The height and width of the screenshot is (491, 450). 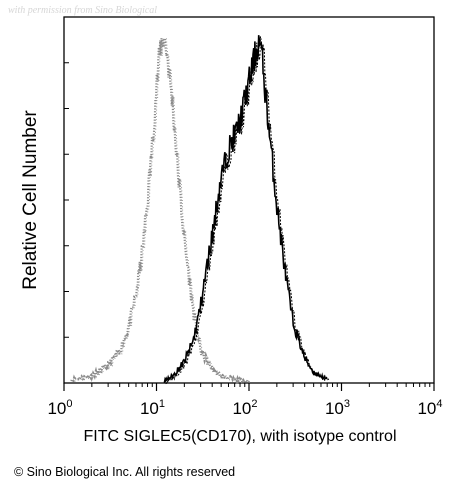 I want to click on x-tick-label: 10¹, so click(x=152, y=408).